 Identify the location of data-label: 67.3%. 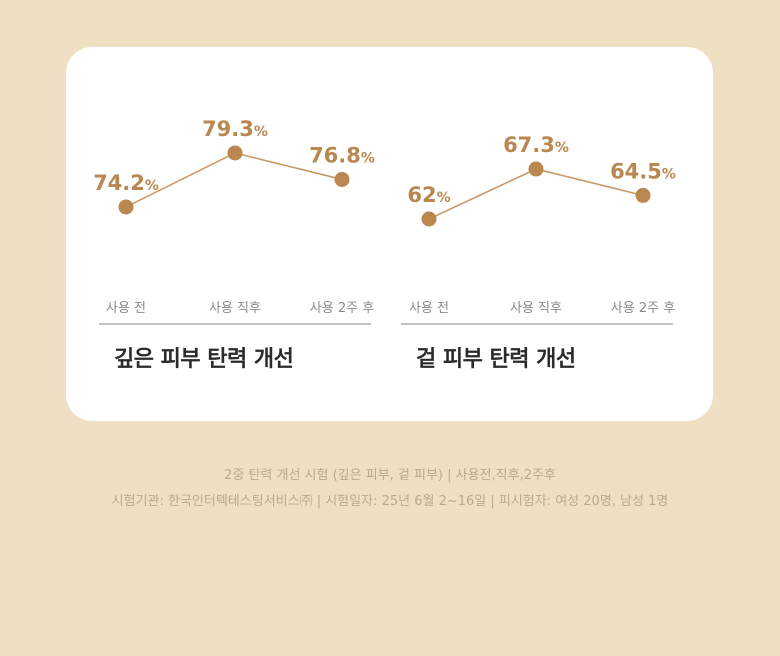
(536, 145).